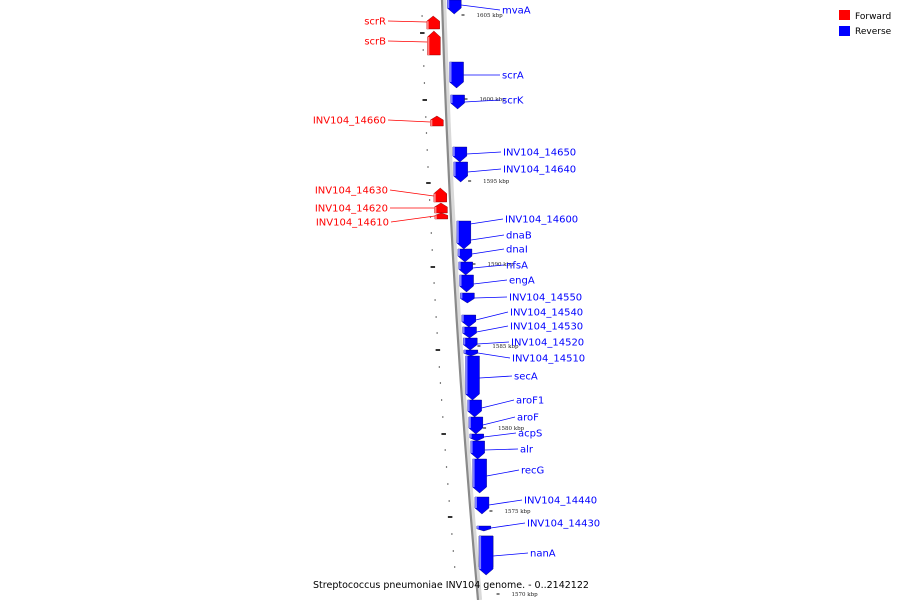 The width and height of the screenshot is (900, 600). What do you see at coordinates (352, 223) in the screenshot?
I see `gene-label-inv104-14610: INV104_14610` at bounding box center [352, 223].